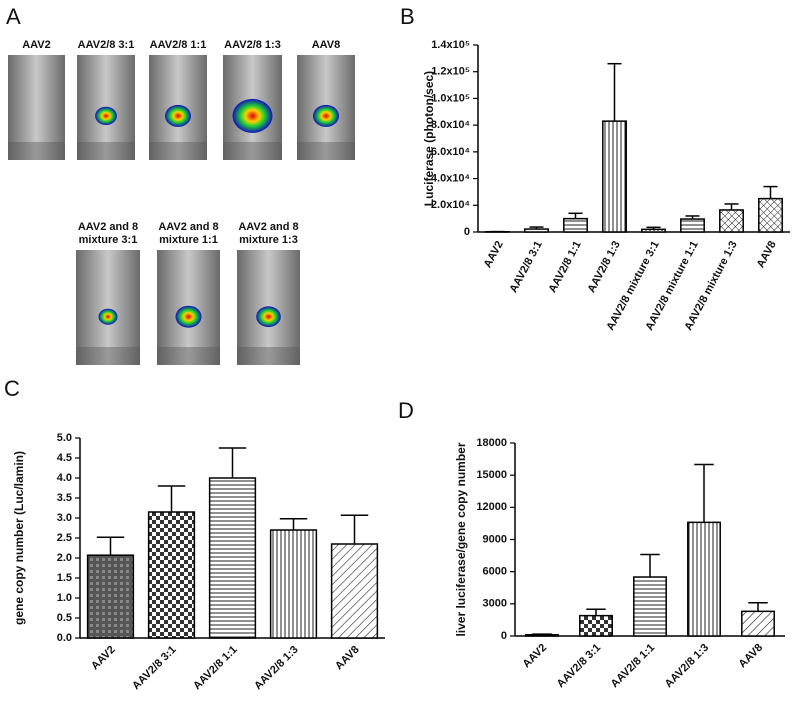 The width and height of the screenshot is (800, 716). Describe the element at coordinates (407, 16) in the screenshot. I see `panel-label: B` at that location.